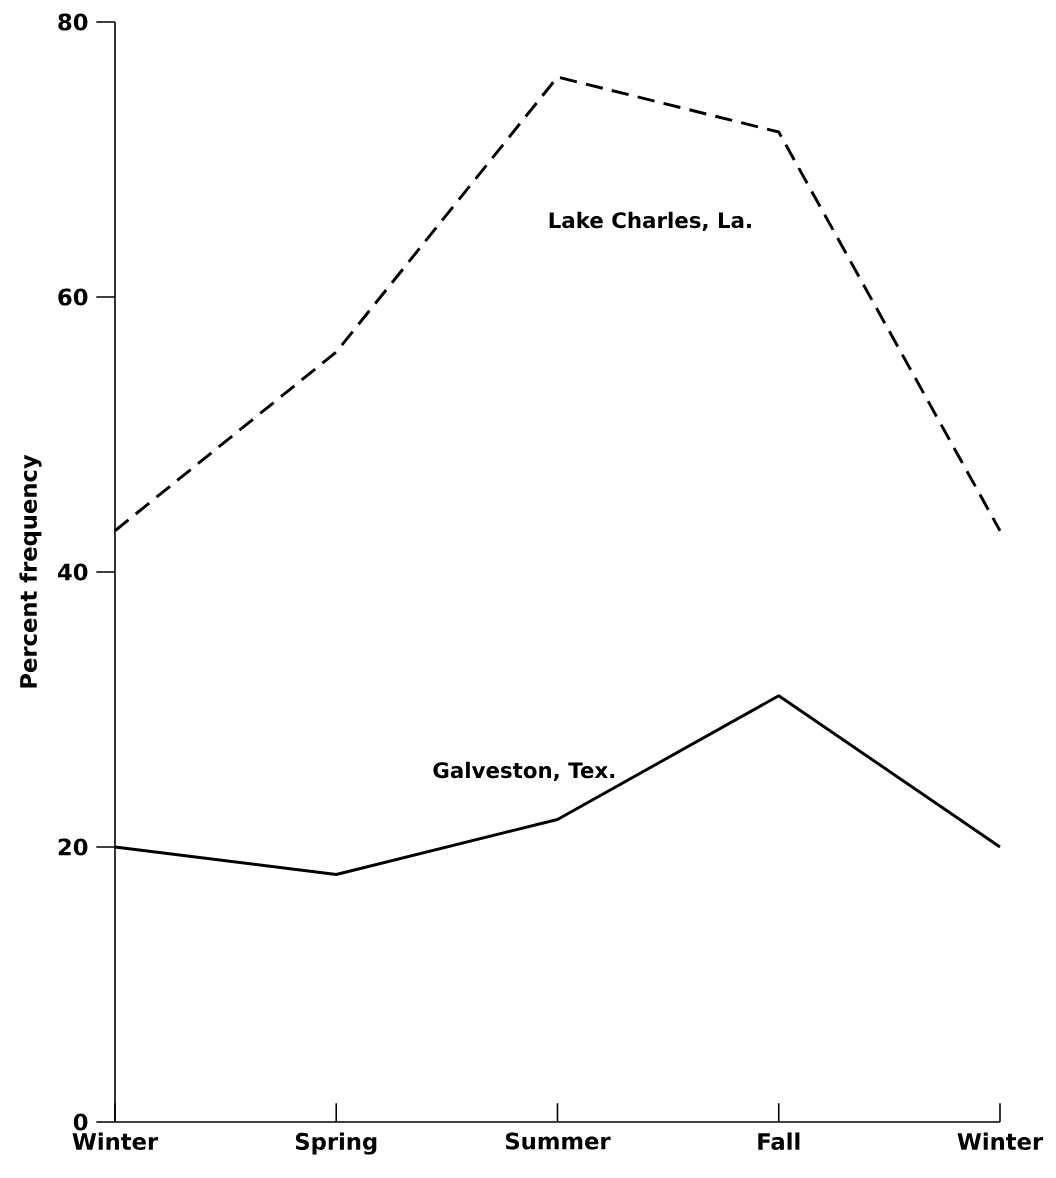 The height and width of the screenshot is (1178, 1056). I want to click on series-label: Galveston, Tex., so click(524, 771).